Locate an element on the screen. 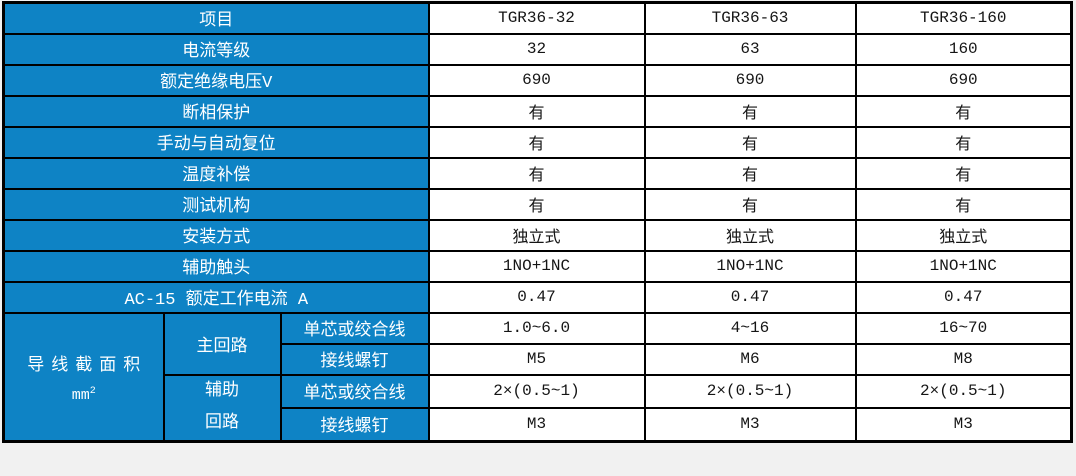  wire-group-label-cell: 导线截面积 mm2 is located at coordinates (83, 376).